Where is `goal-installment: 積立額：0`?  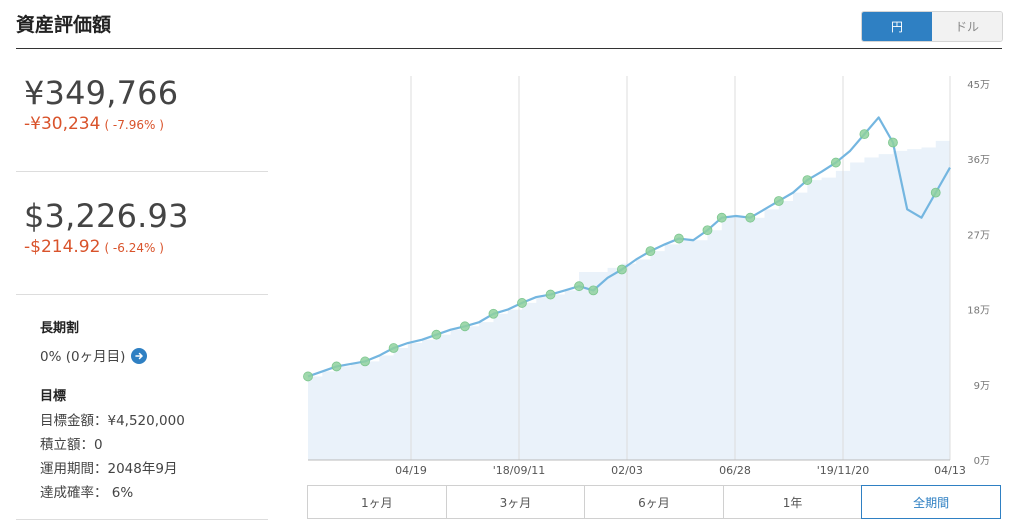
goal-installment: 積立額：0 is located at coordinates (71, 445).